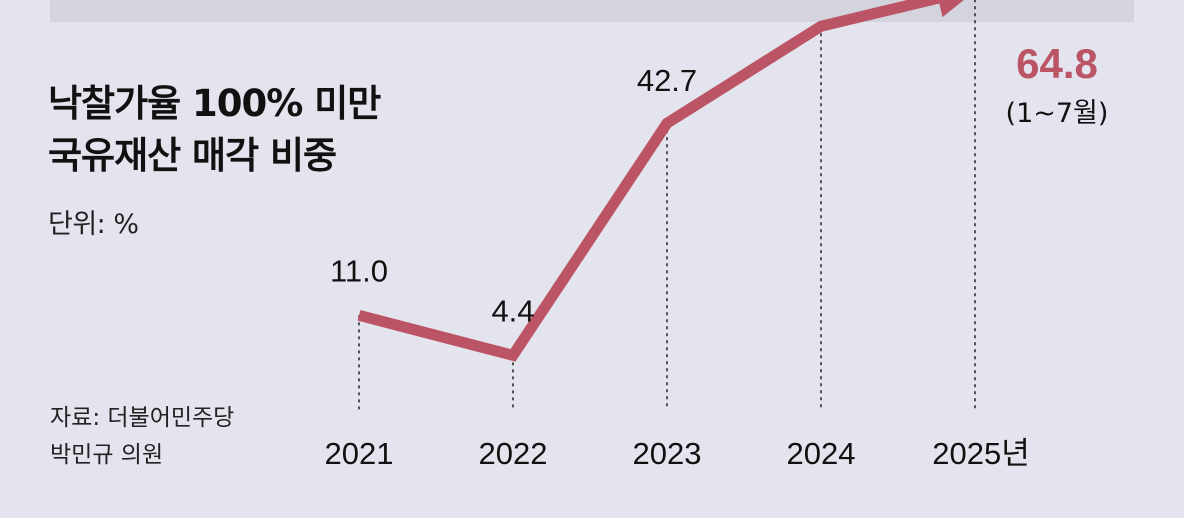 The image size is (1184, 518). Describe the element at coordinates (1057, 63) in the screenshot. I see `highlight-value-label: 64.8` at that location.